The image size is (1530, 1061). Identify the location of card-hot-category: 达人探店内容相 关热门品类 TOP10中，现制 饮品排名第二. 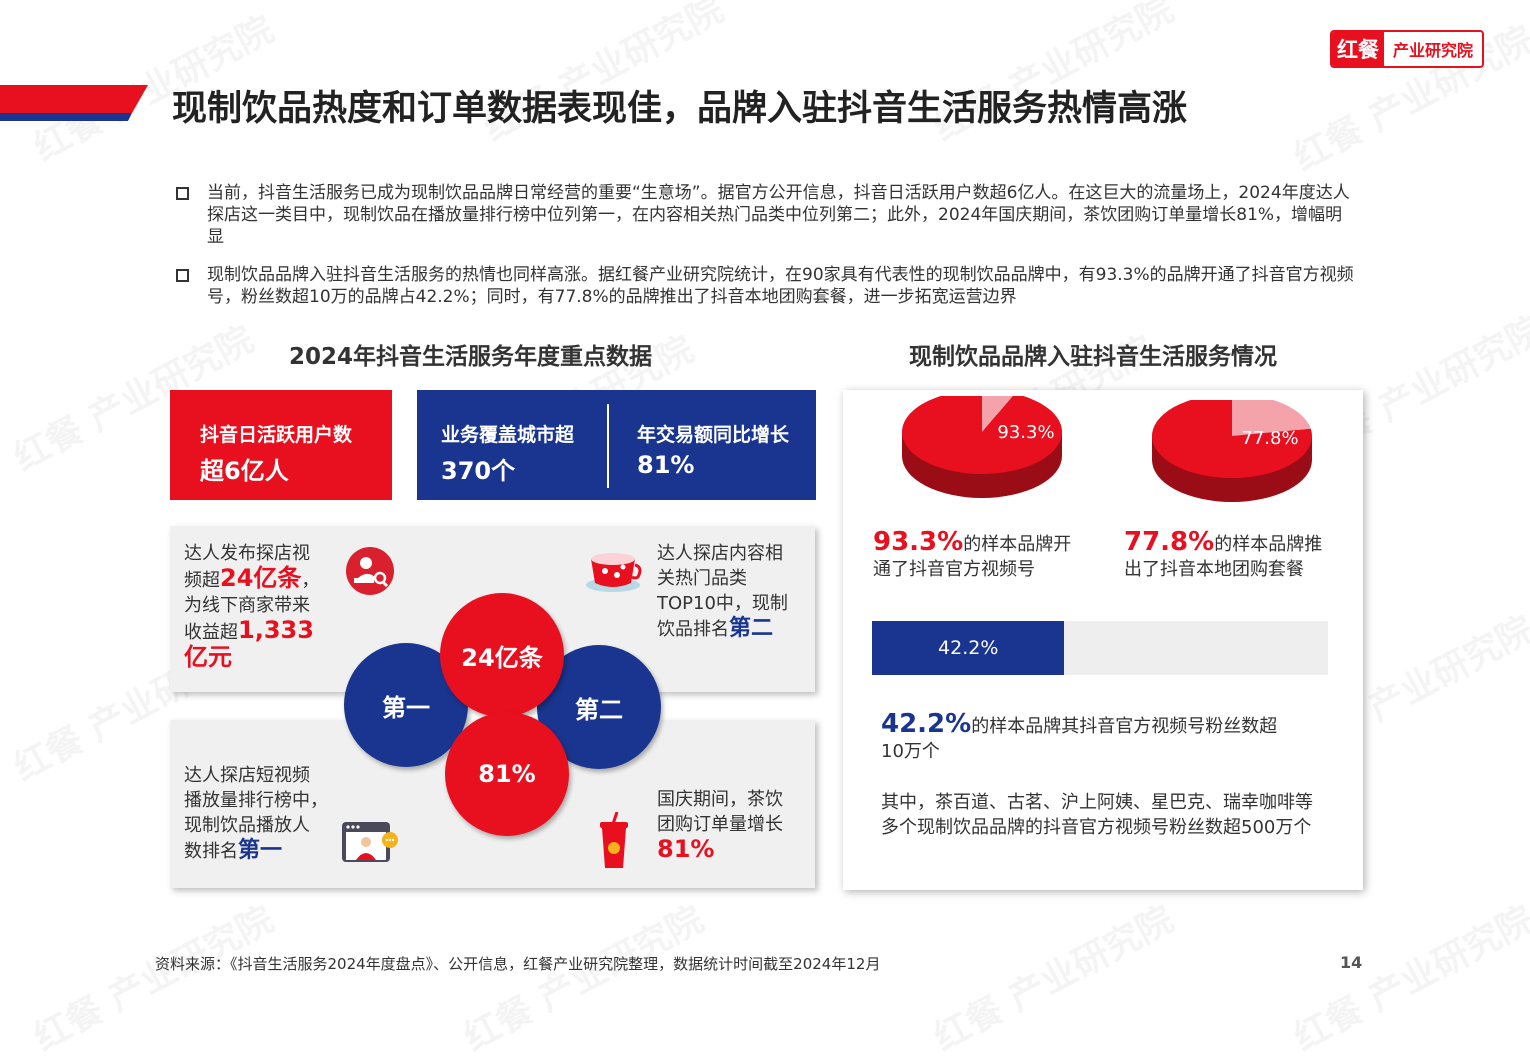
(722, 592).